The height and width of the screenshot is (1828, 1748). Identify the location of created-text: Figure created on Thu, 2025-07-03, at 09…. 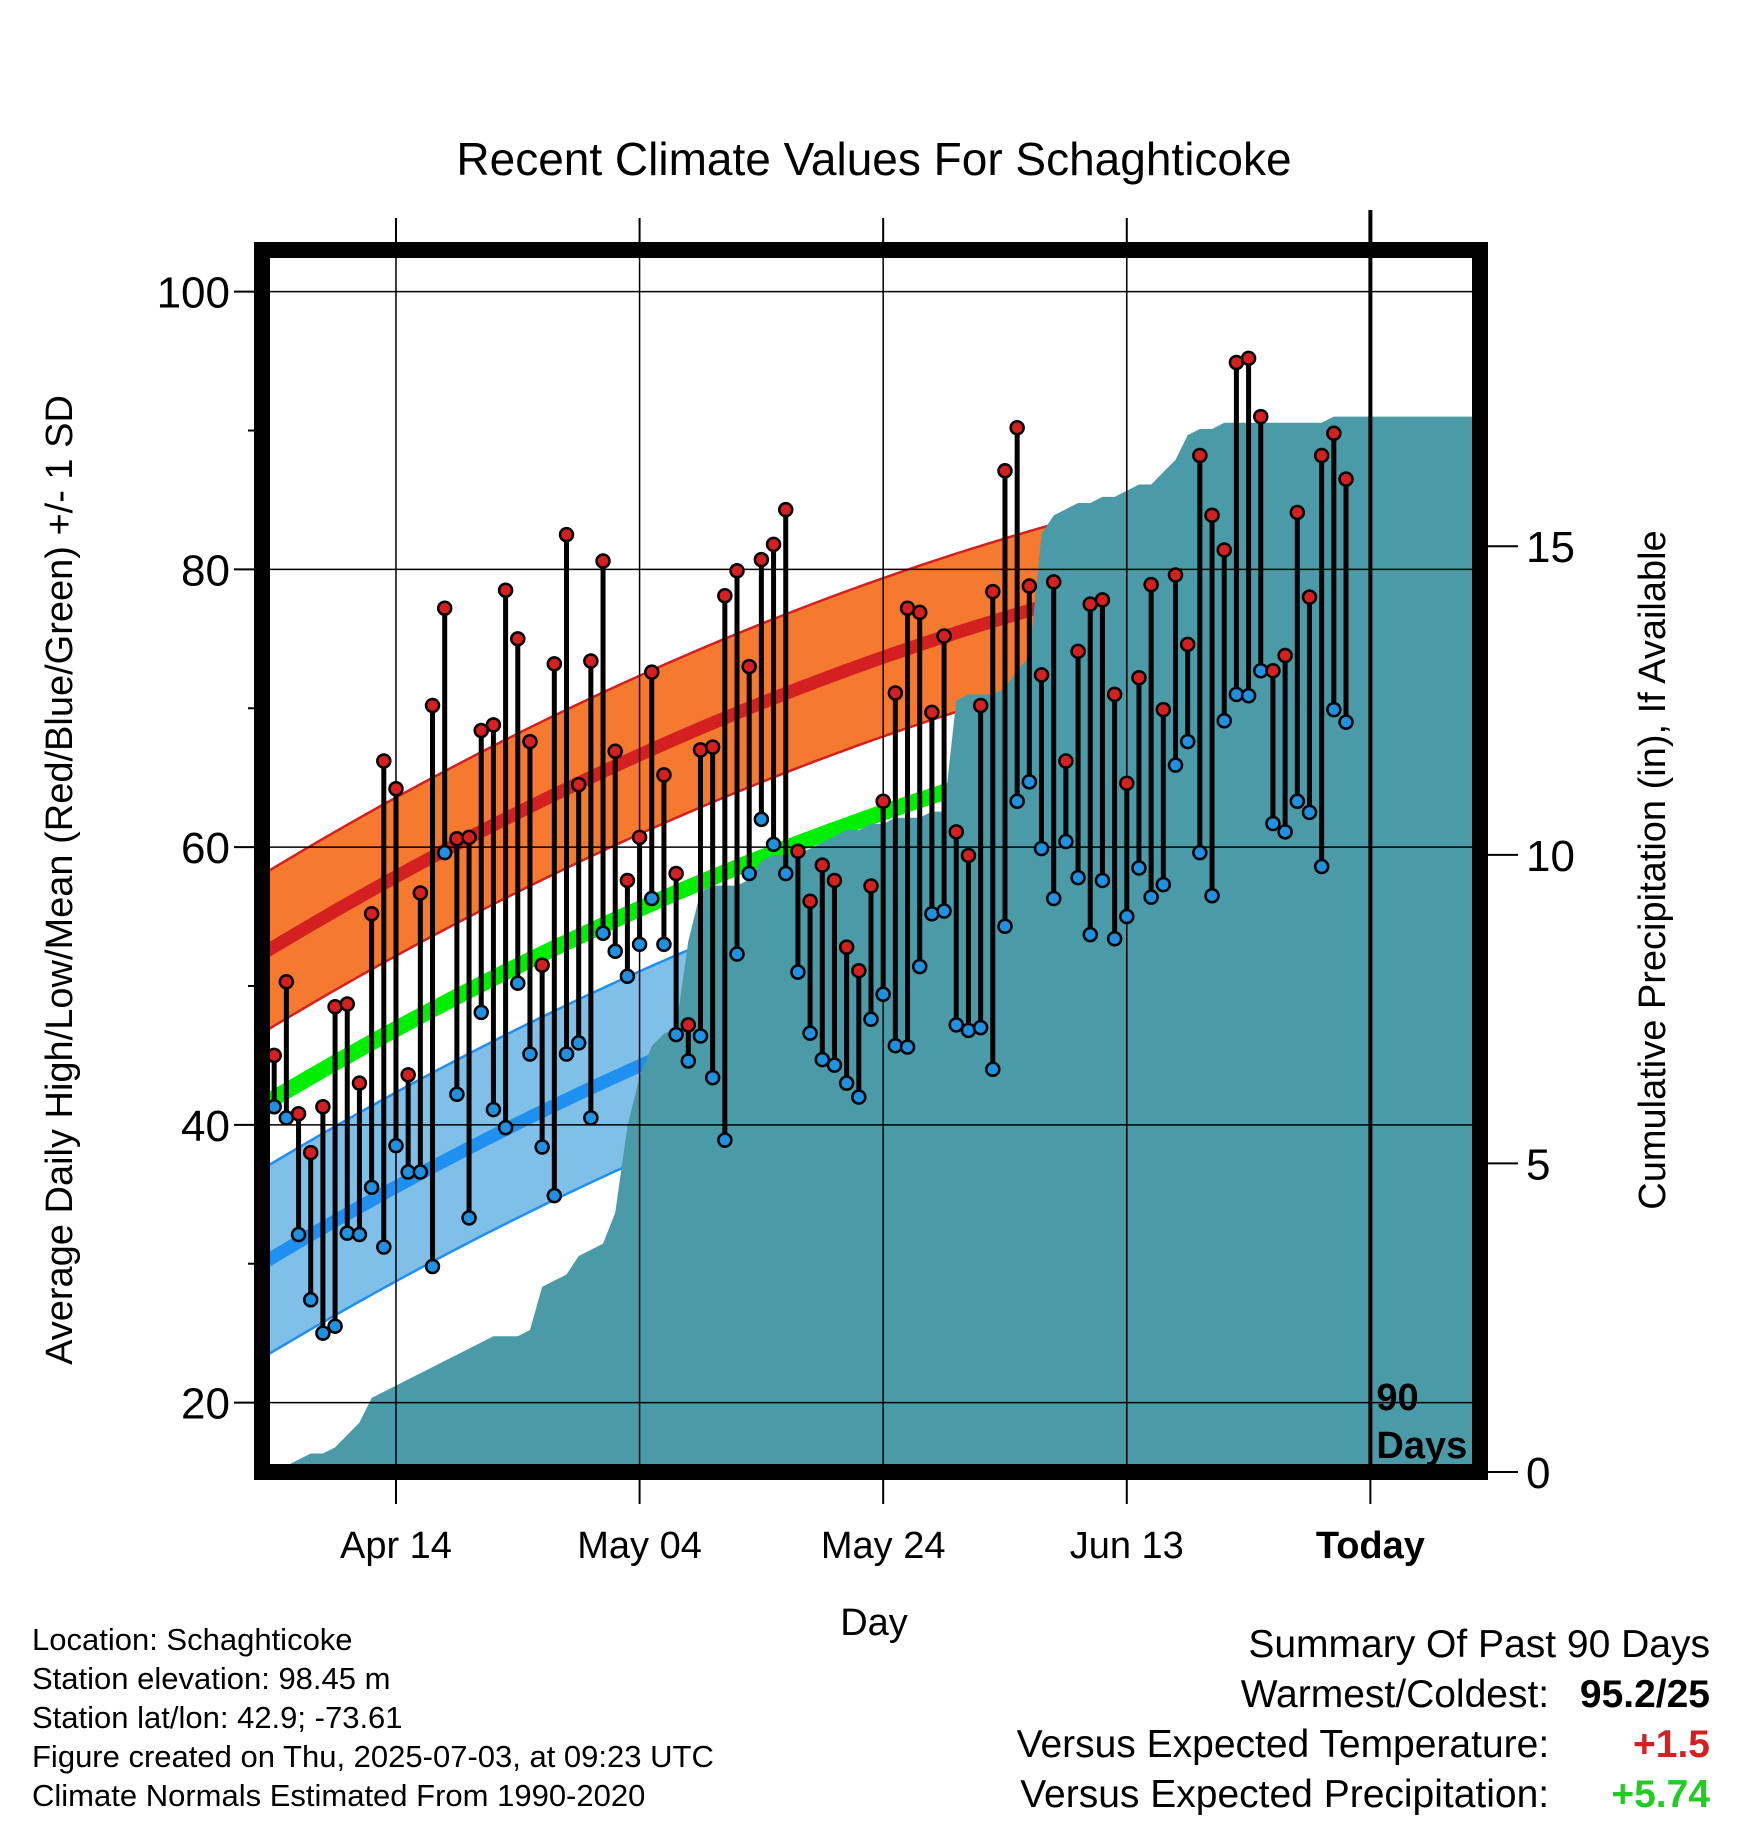
(373, 1756).